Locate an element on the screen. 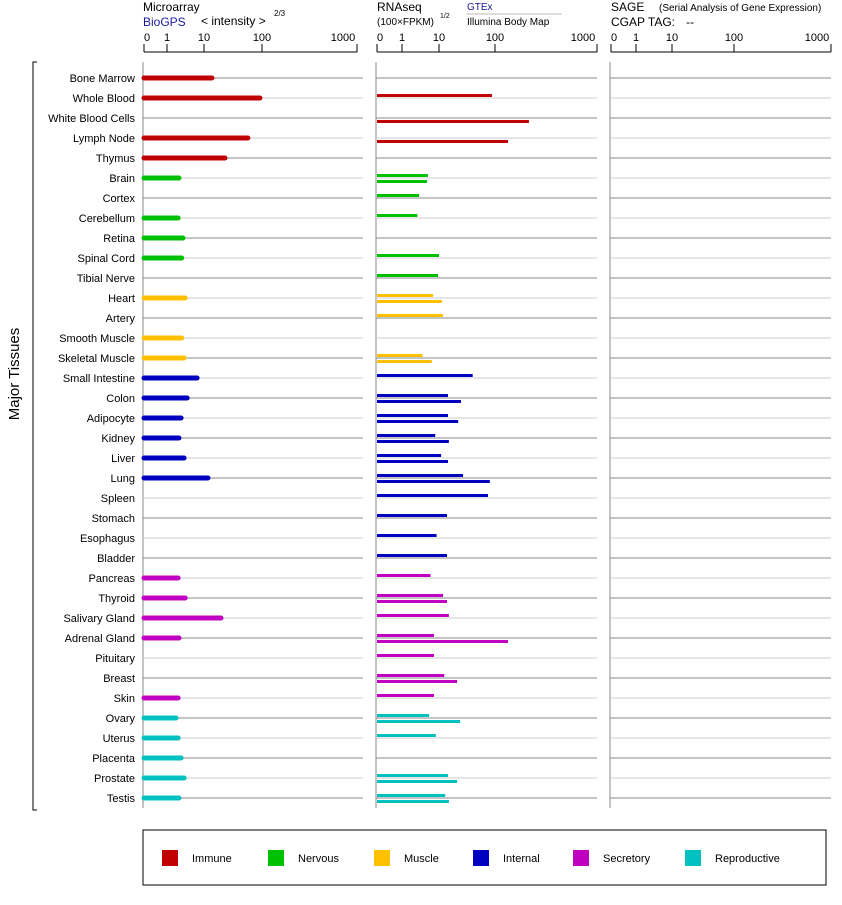 The image size is (842, 905). tissue-label: Cerebellum is located at coordinates (107, 219).